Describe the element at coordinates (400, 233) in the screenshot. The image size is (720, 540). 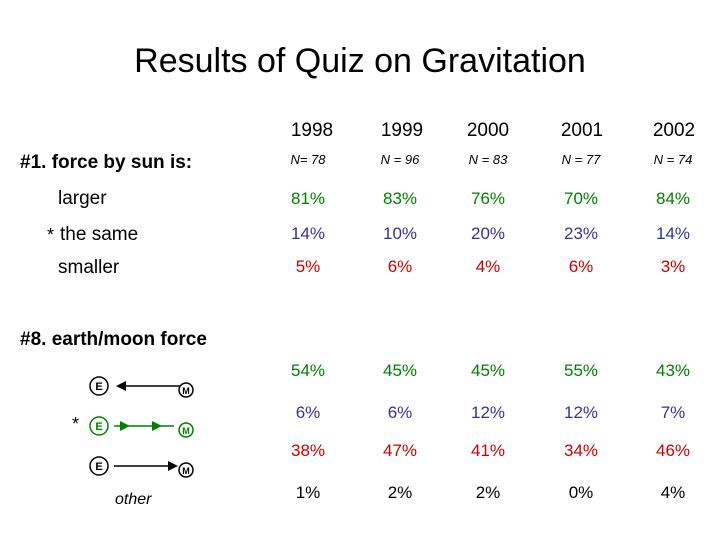
I see `q1-same-1999: 10%` at that location.